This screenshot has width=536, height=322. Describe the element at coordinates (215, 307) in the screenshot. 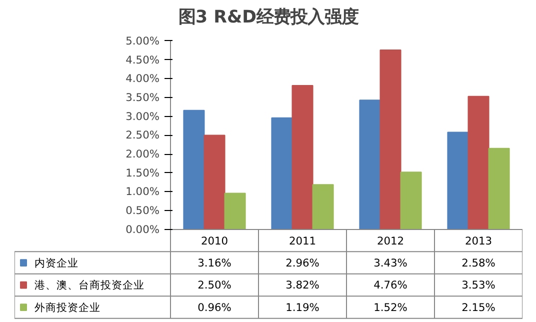

I see `data-label: 0.96%` at that location.